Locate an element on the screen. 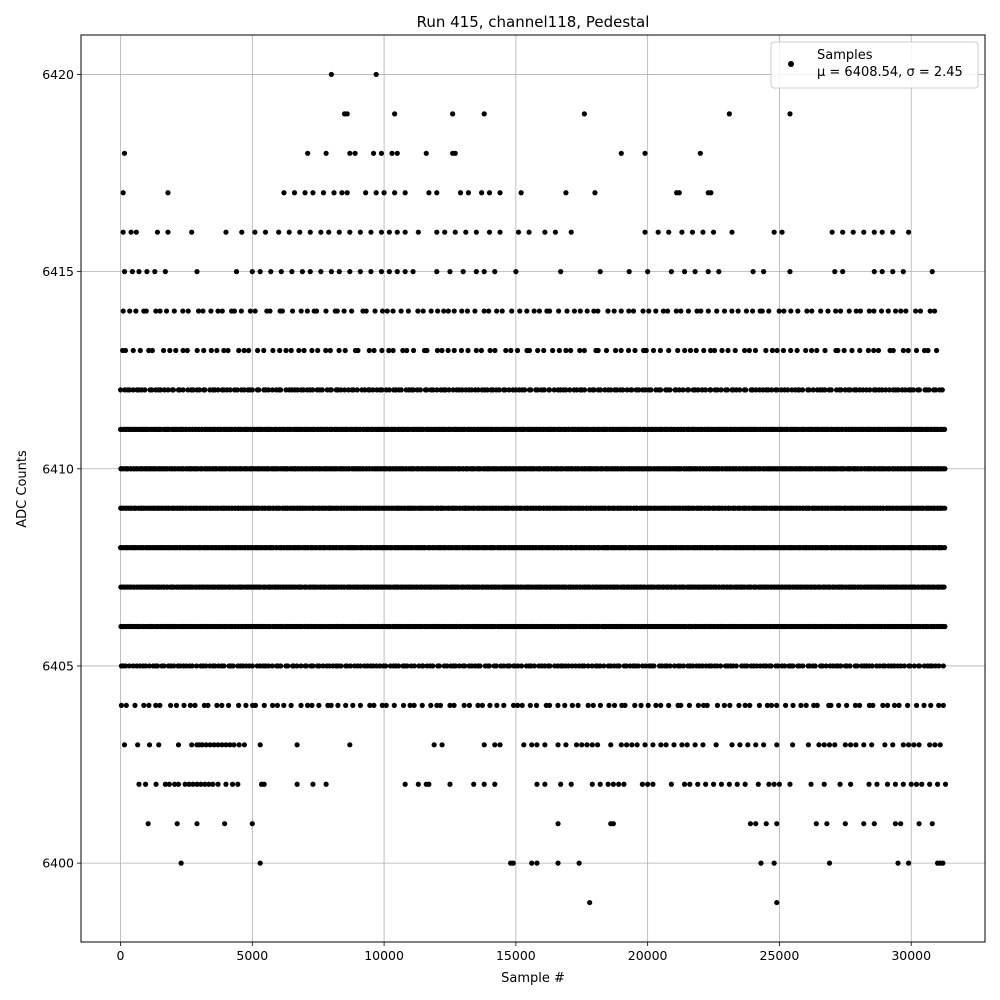 The image size is (1000, 1000). x-tick-label: 15000 is located at coordinates (516, 955).